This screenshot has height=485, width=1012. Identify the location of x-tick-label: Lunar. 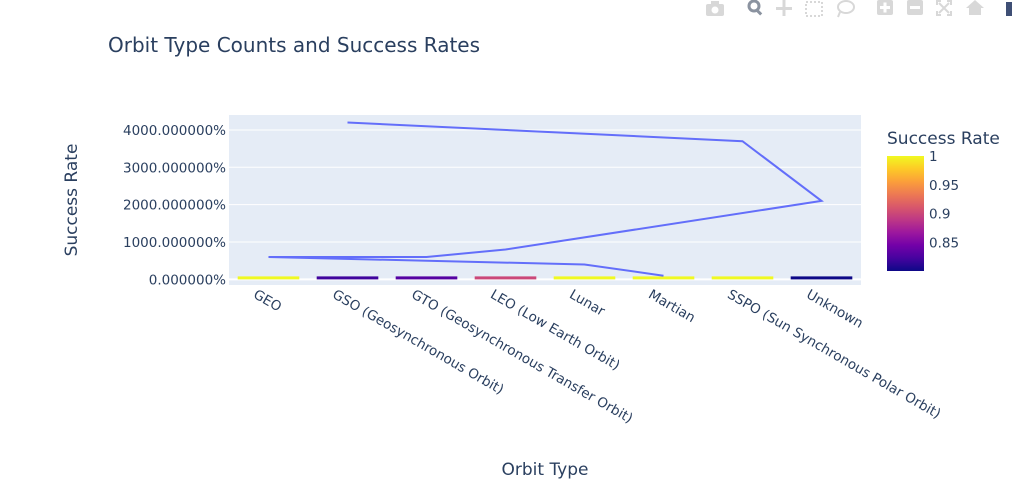
(587, 303).